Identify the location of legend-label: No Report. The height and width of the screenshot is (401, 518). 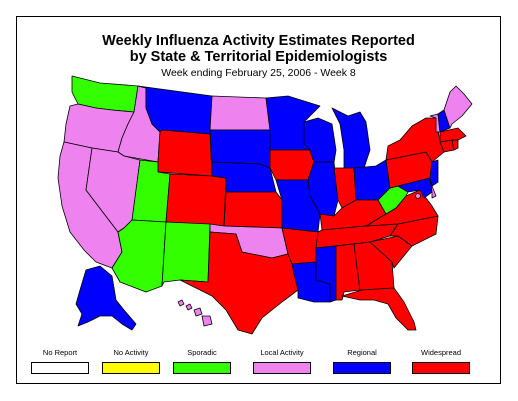
(60, 352).